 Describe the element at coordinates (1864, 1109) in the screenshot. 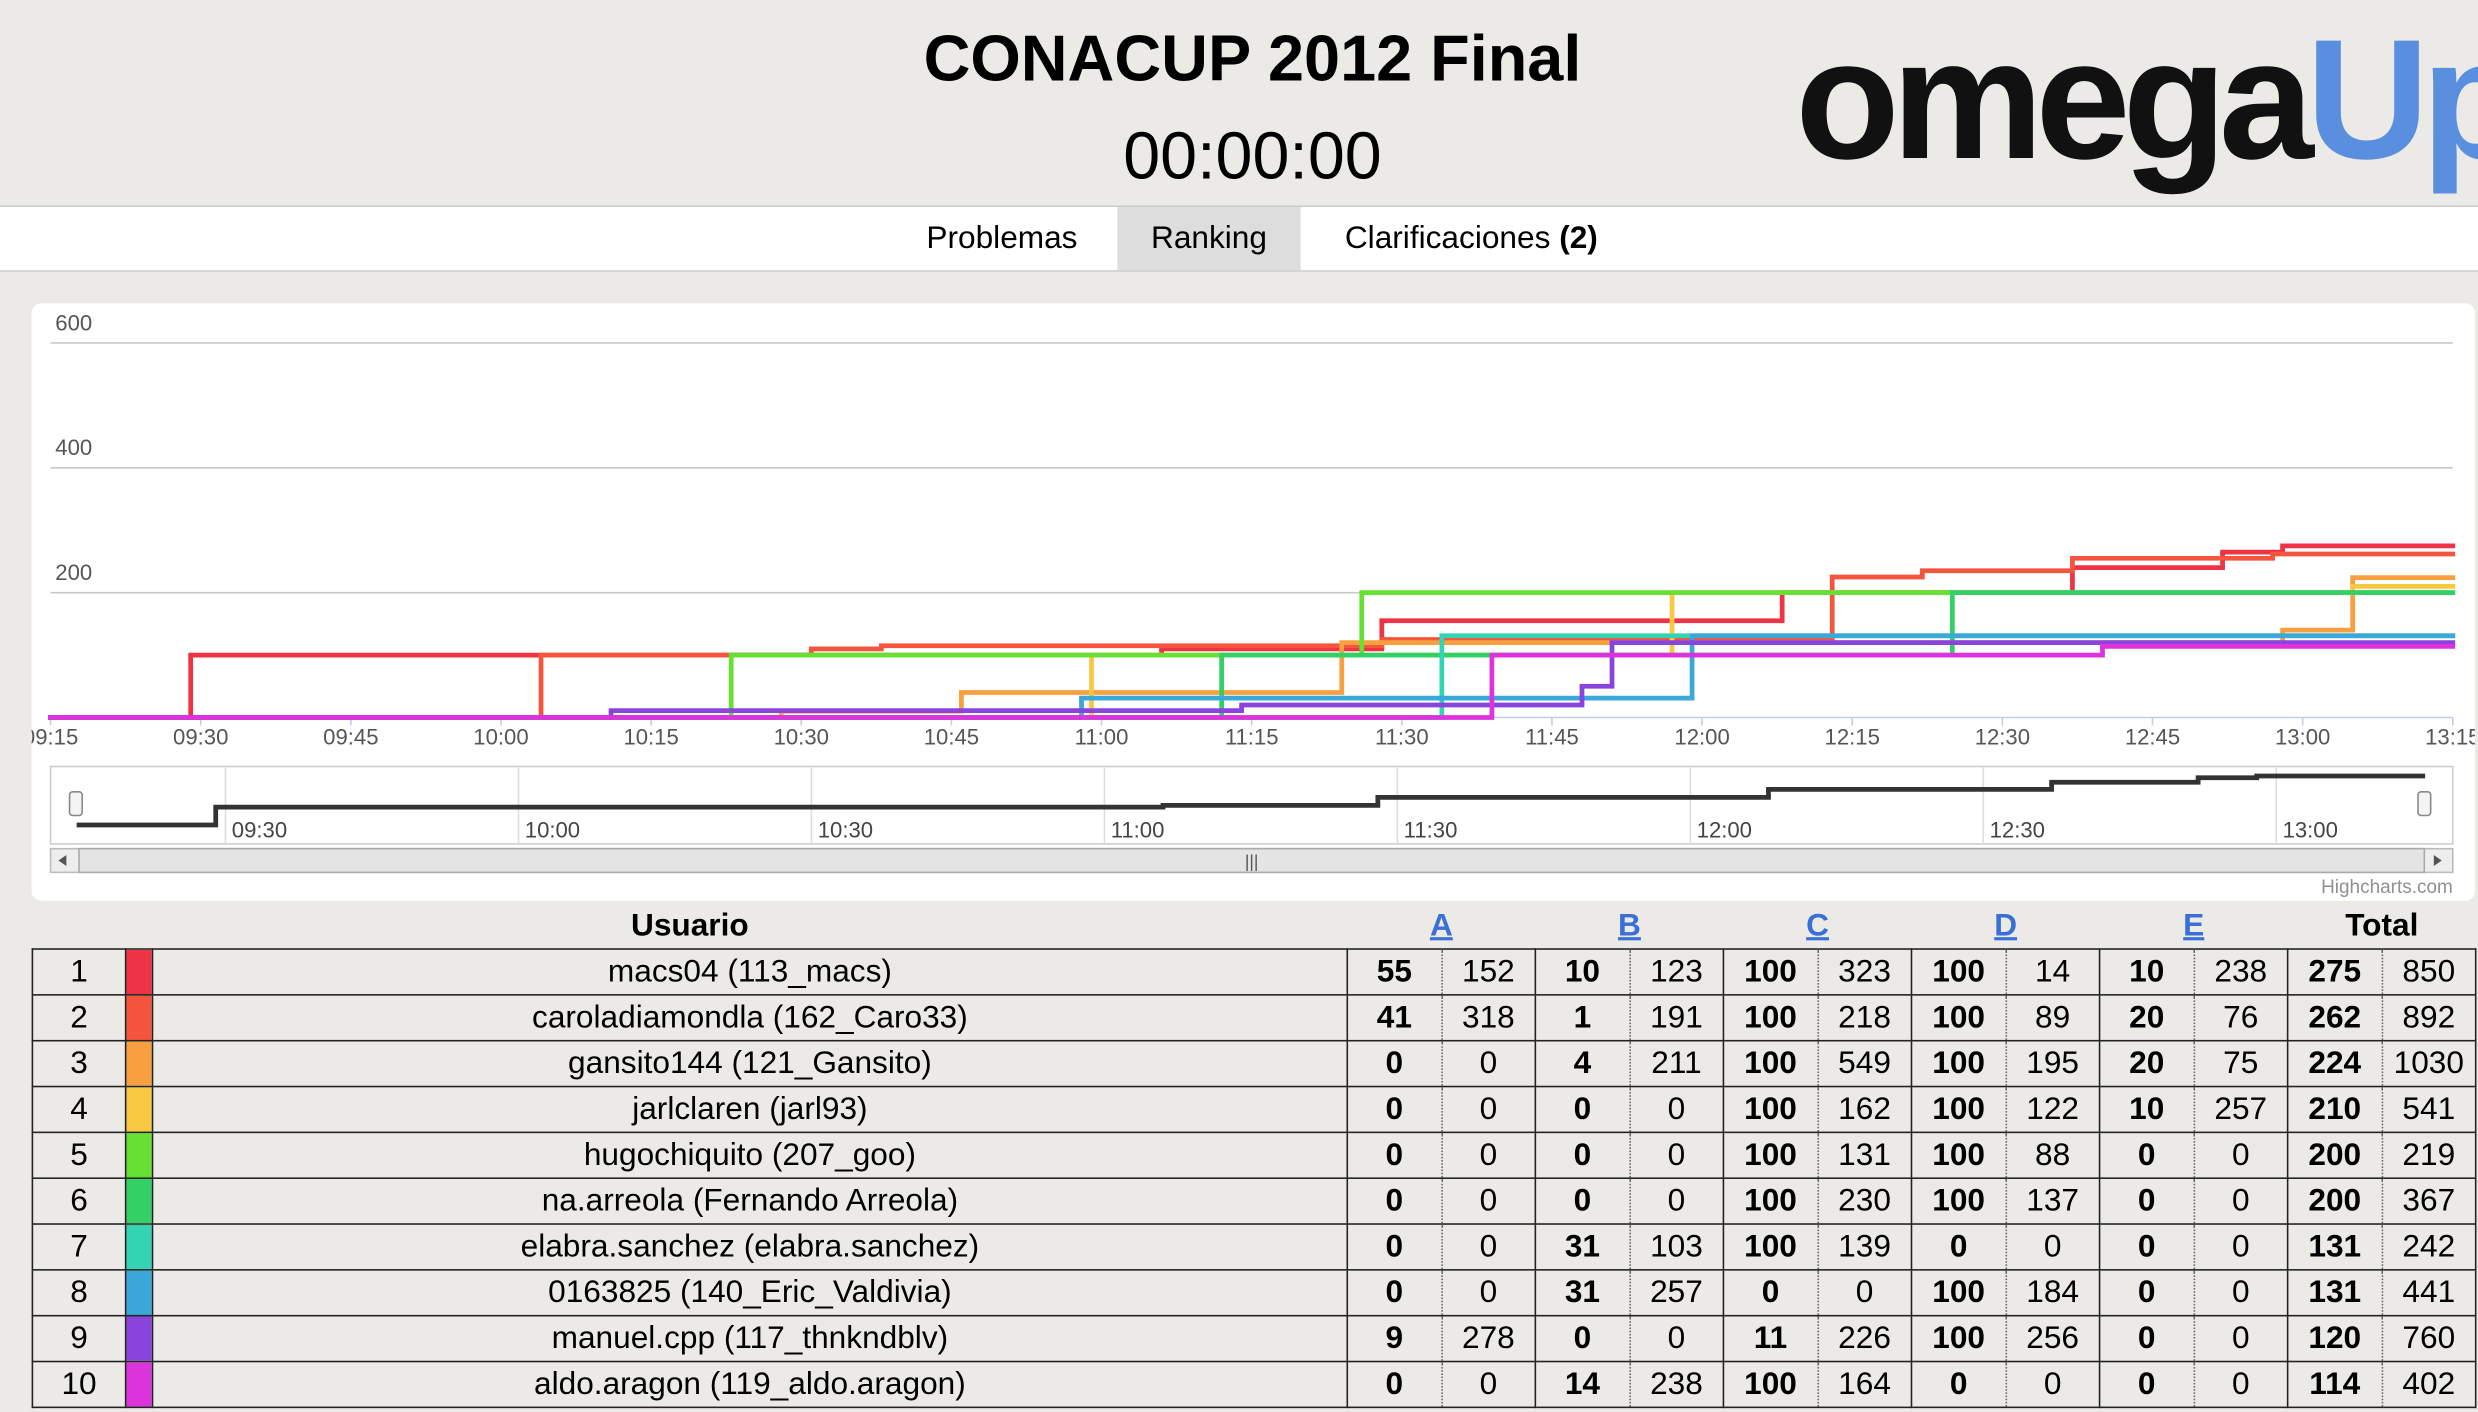

I see `penalty: 162` at that location.